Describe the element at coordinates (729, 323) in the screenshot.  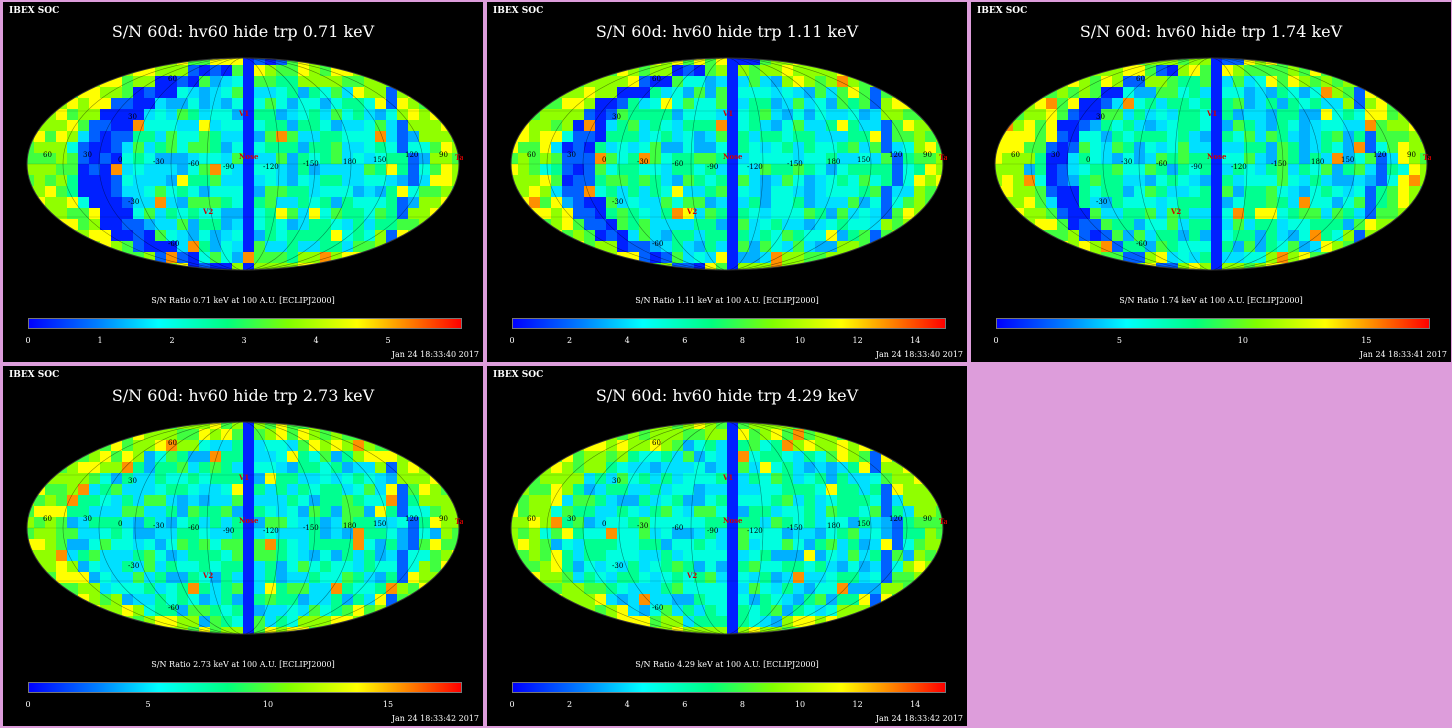
I see `colorbar` at that location.